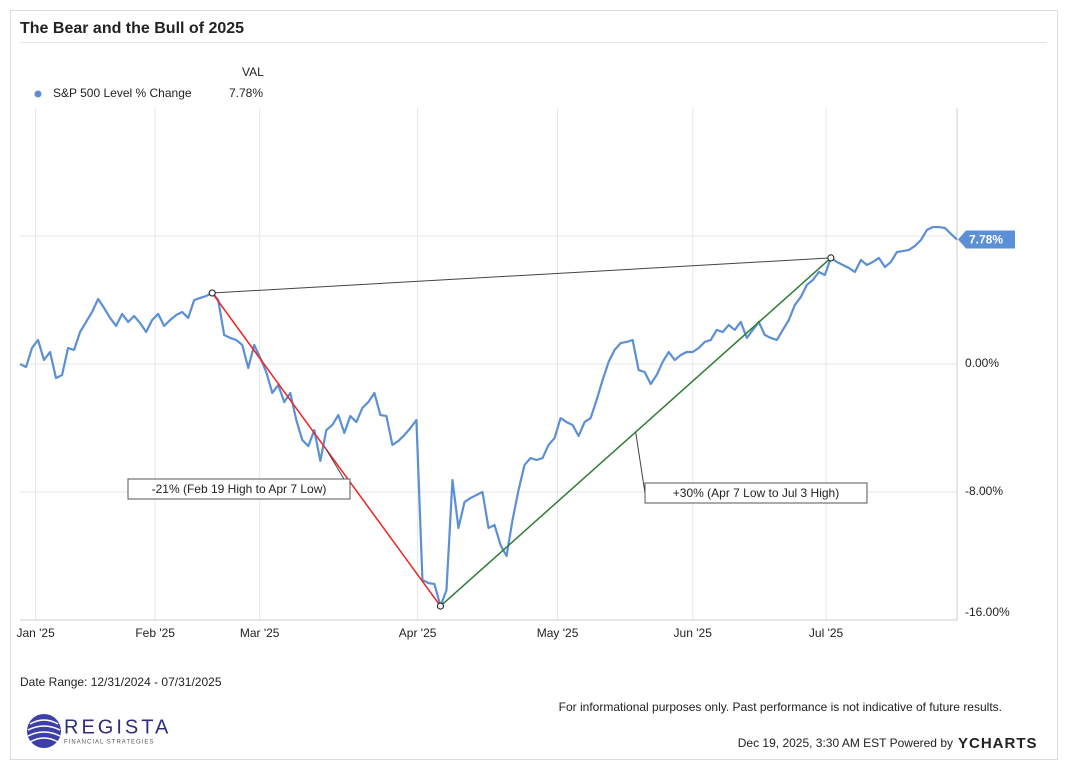 Image resolution: width=1068 pixels, height=770 pixels. I want to click on logo-text: REGISTA, so click(117, 727).